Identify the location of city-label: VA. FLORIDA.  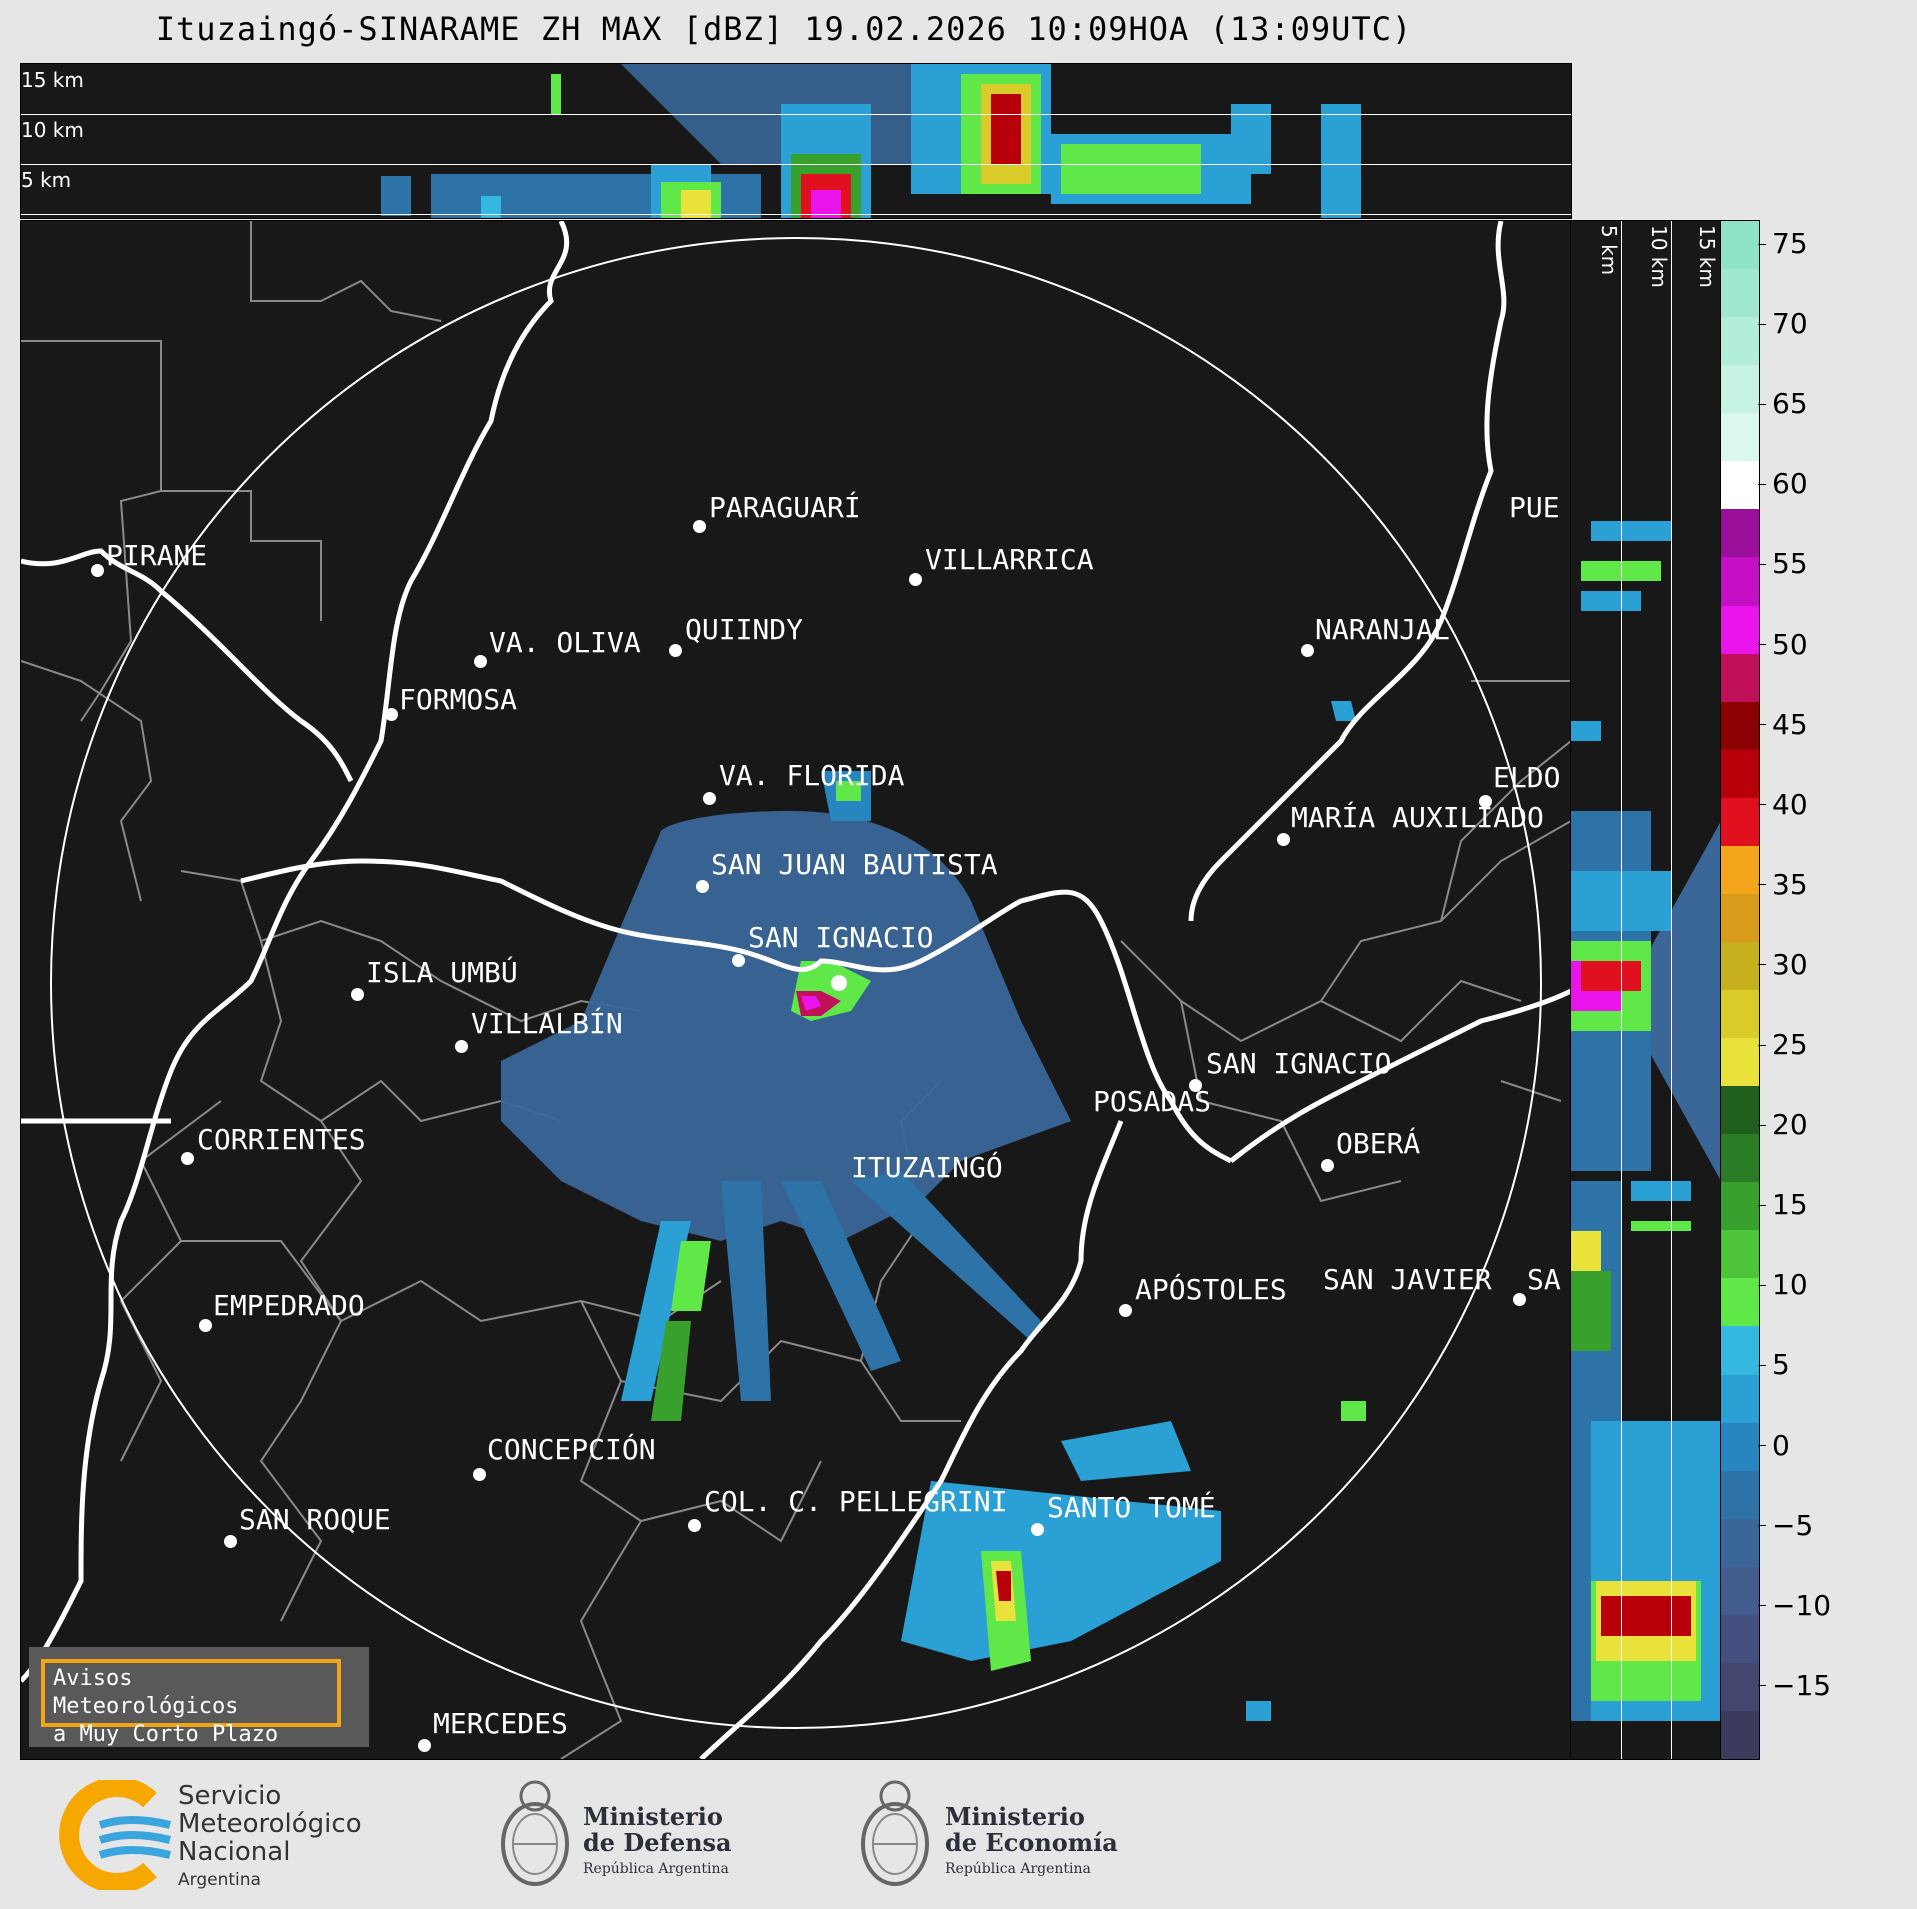
(812, 775).